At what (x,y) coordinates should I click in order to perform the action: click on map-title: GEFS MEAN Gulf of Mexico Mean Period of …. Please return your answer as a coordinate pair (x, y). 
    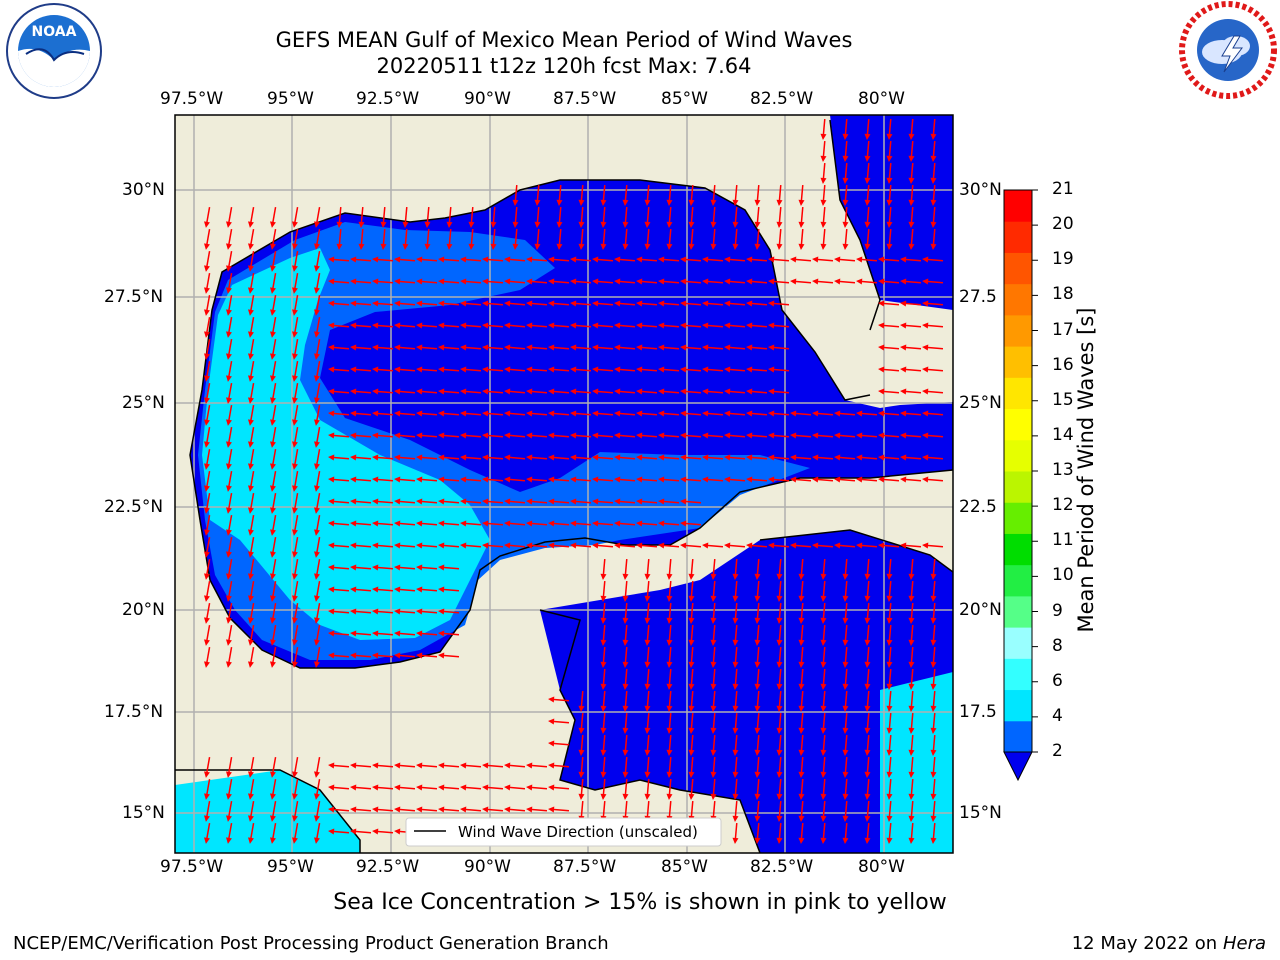
    Looking at the image, I should click on (564, 40).